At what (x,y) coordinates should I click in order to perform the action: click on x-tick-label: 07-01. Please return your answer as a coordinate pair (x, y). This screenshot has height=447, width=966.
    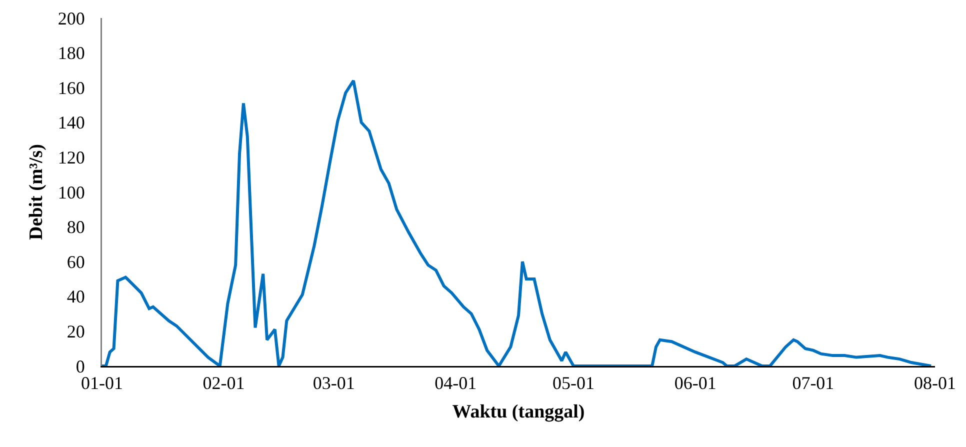
    Looking at the image, I should click on (813, 383).